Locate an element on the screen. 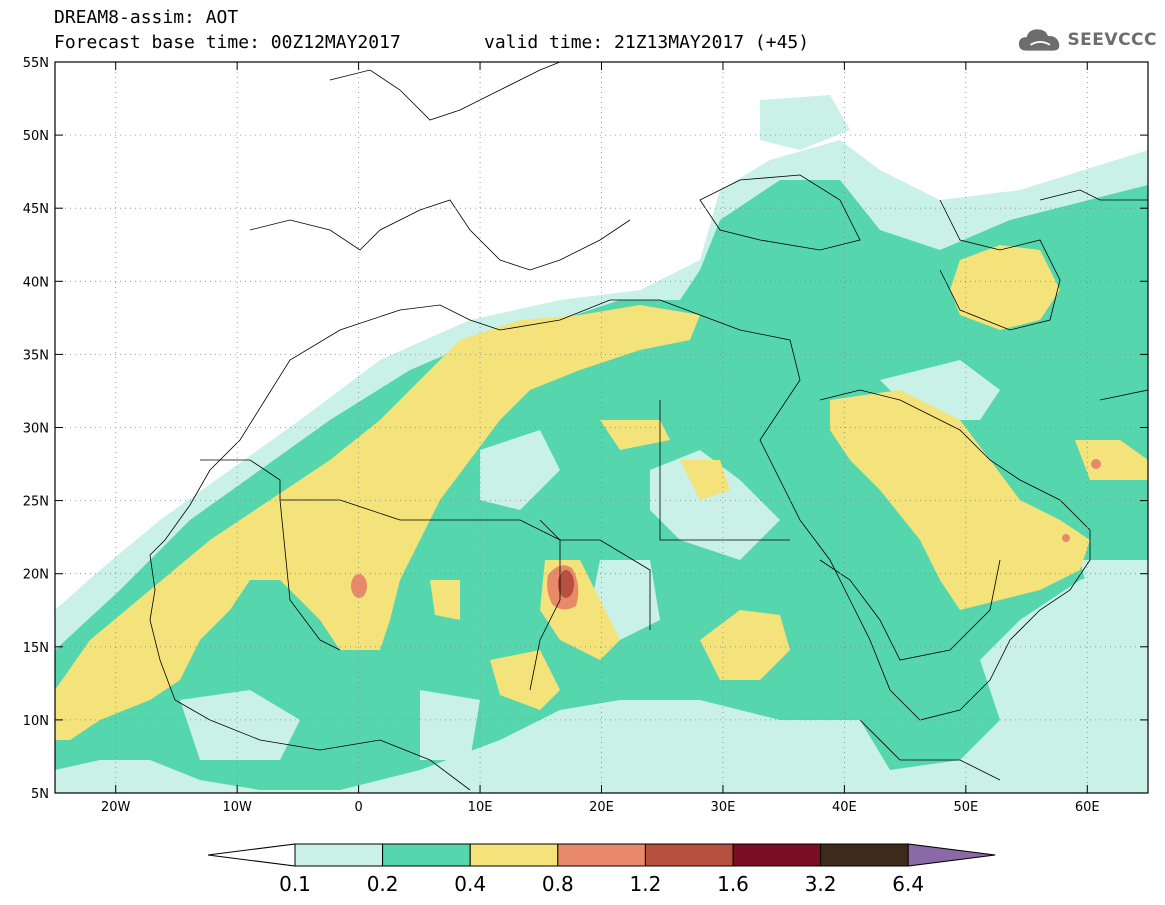 This screenshot has width=1165, height=905. colorbar-level-label: 0.8 is located at coordinates (558, 884).